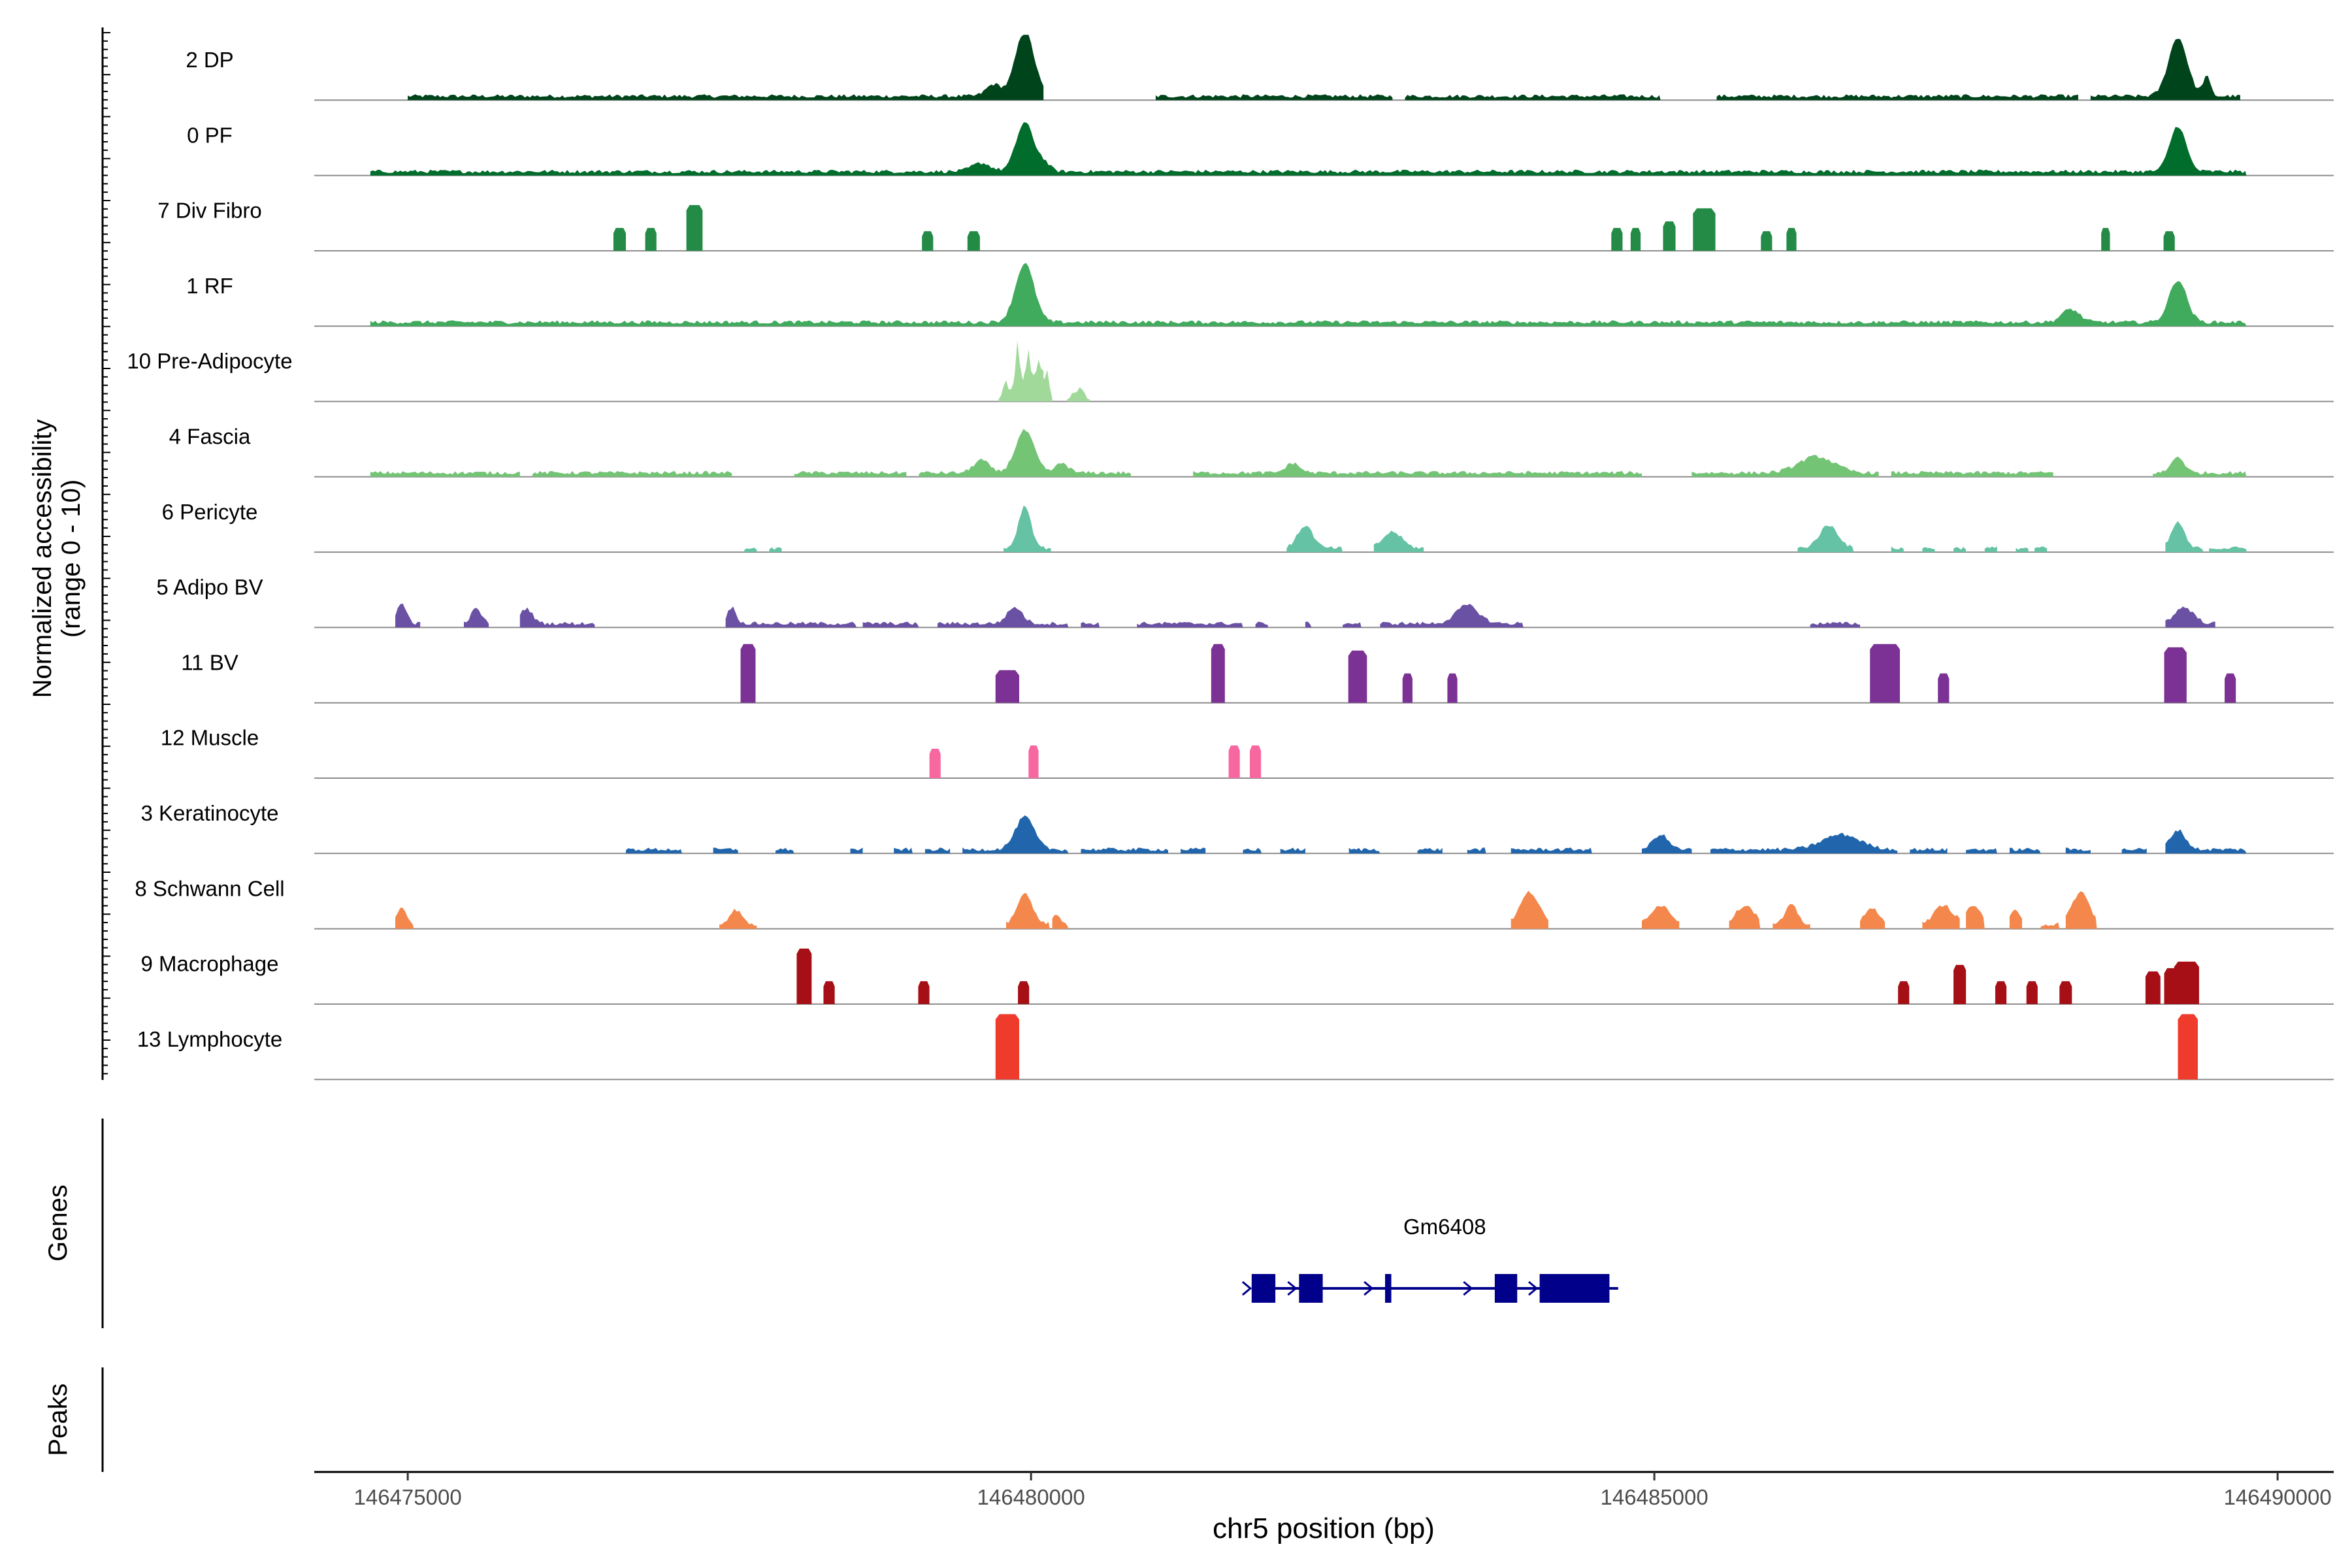  What do you see at coordinates (210, 738) in the screenshot?
I see `track-label: 12 Muscle` at bounding box center [210, 738].